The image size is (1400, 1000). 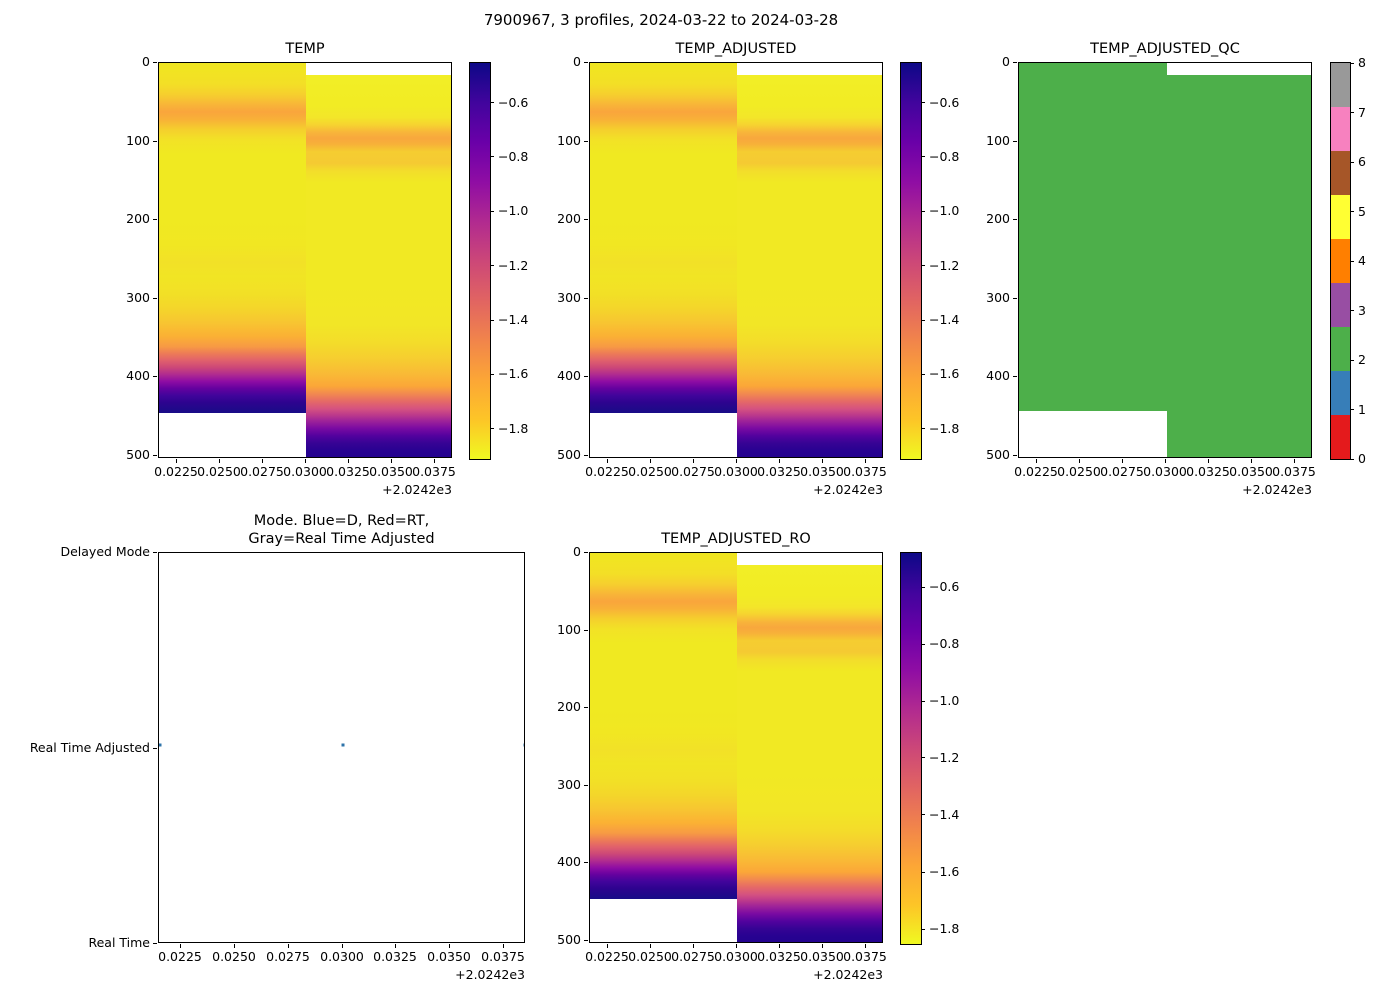 What do you see at coordinates (1294, 471) in the screenshot?
I see `x-tick-label: 0.0375` at bounding box center [1294, 471].